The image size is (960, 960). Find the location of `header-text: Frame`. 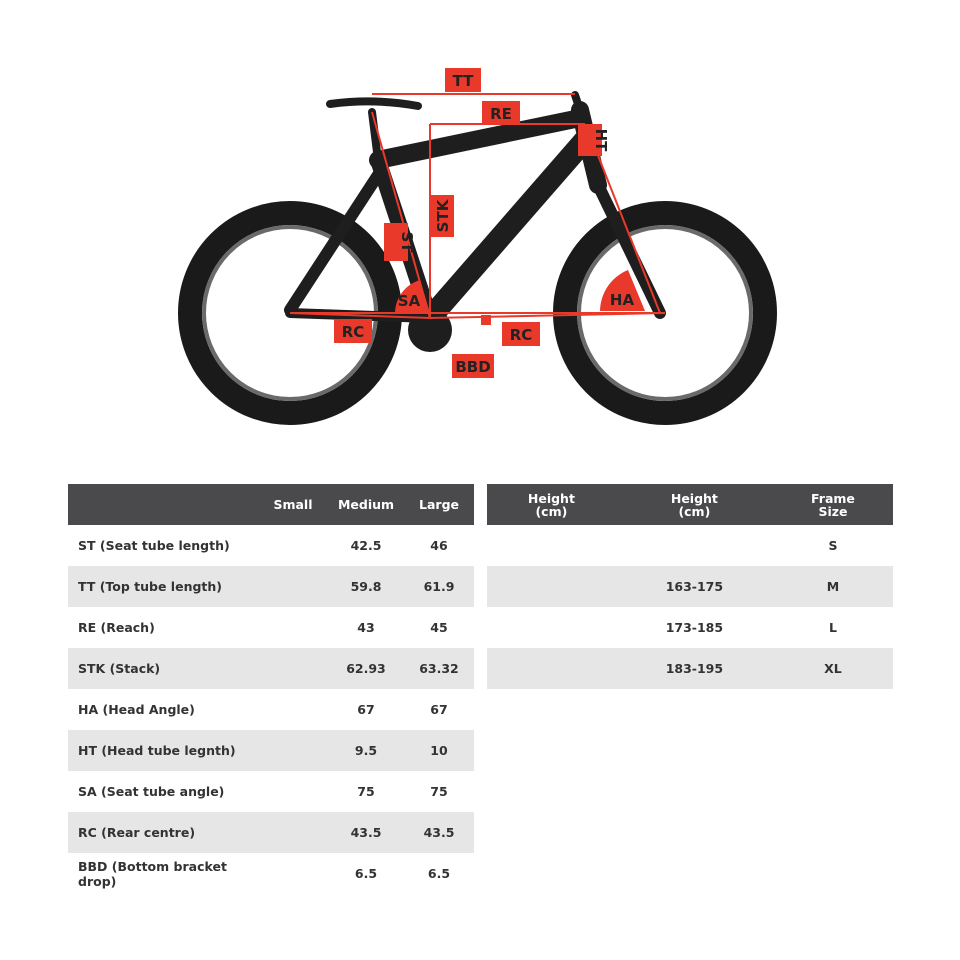

header-text: Frame is located at coordinates (833, 498).